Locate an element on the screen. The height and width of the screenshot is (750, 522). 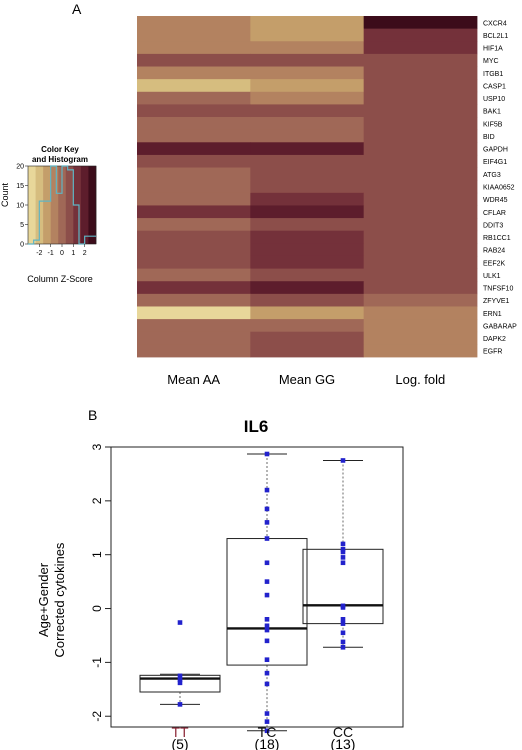
heatmap-row-label: RB1CC1 is located at coordinates (497, 238).